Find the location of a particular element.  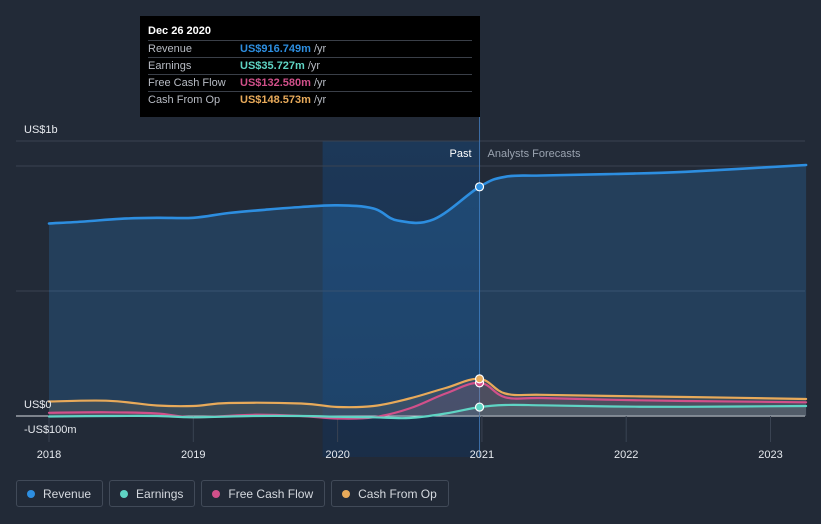

x-tick-label: 2020 is located at coordinates (337, 455).